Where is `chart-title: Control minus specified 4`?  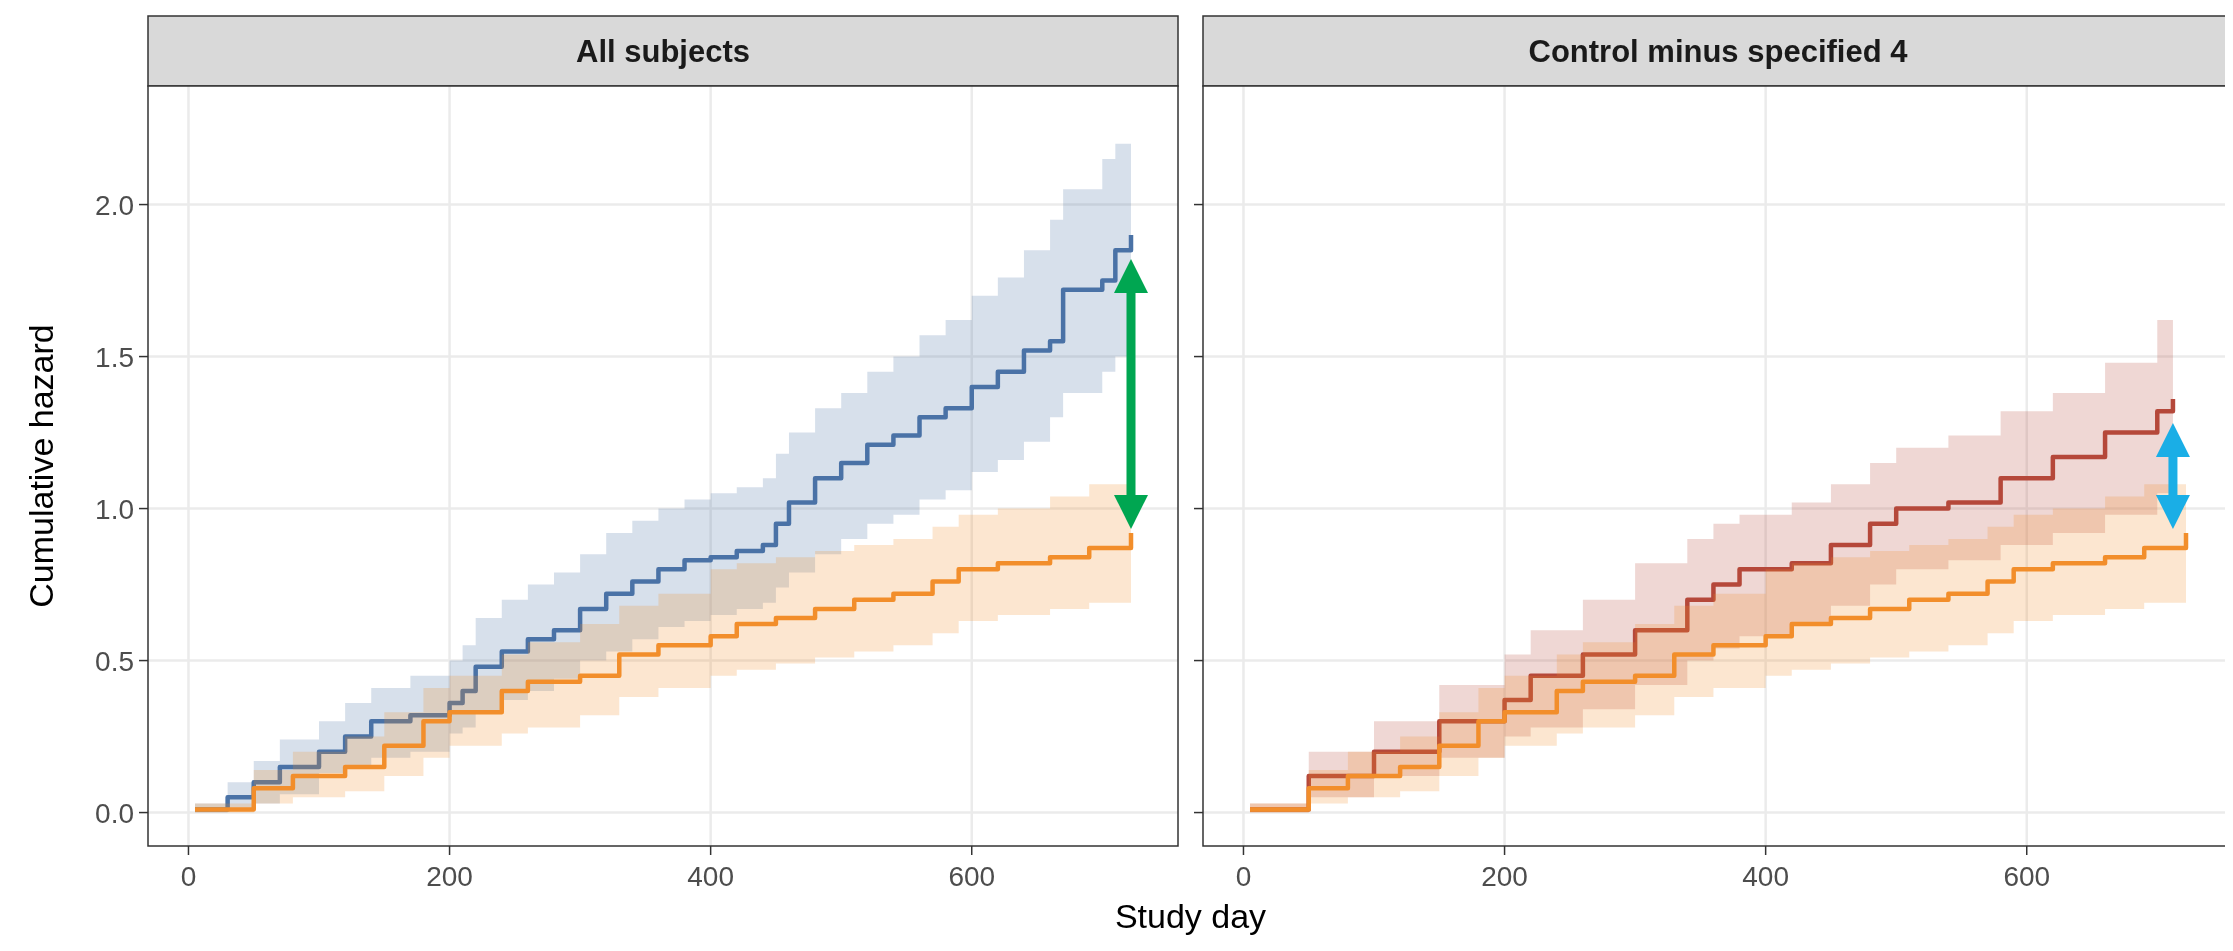 chart-title: Control minus specified 4 is located at coordinates (1718, 51).